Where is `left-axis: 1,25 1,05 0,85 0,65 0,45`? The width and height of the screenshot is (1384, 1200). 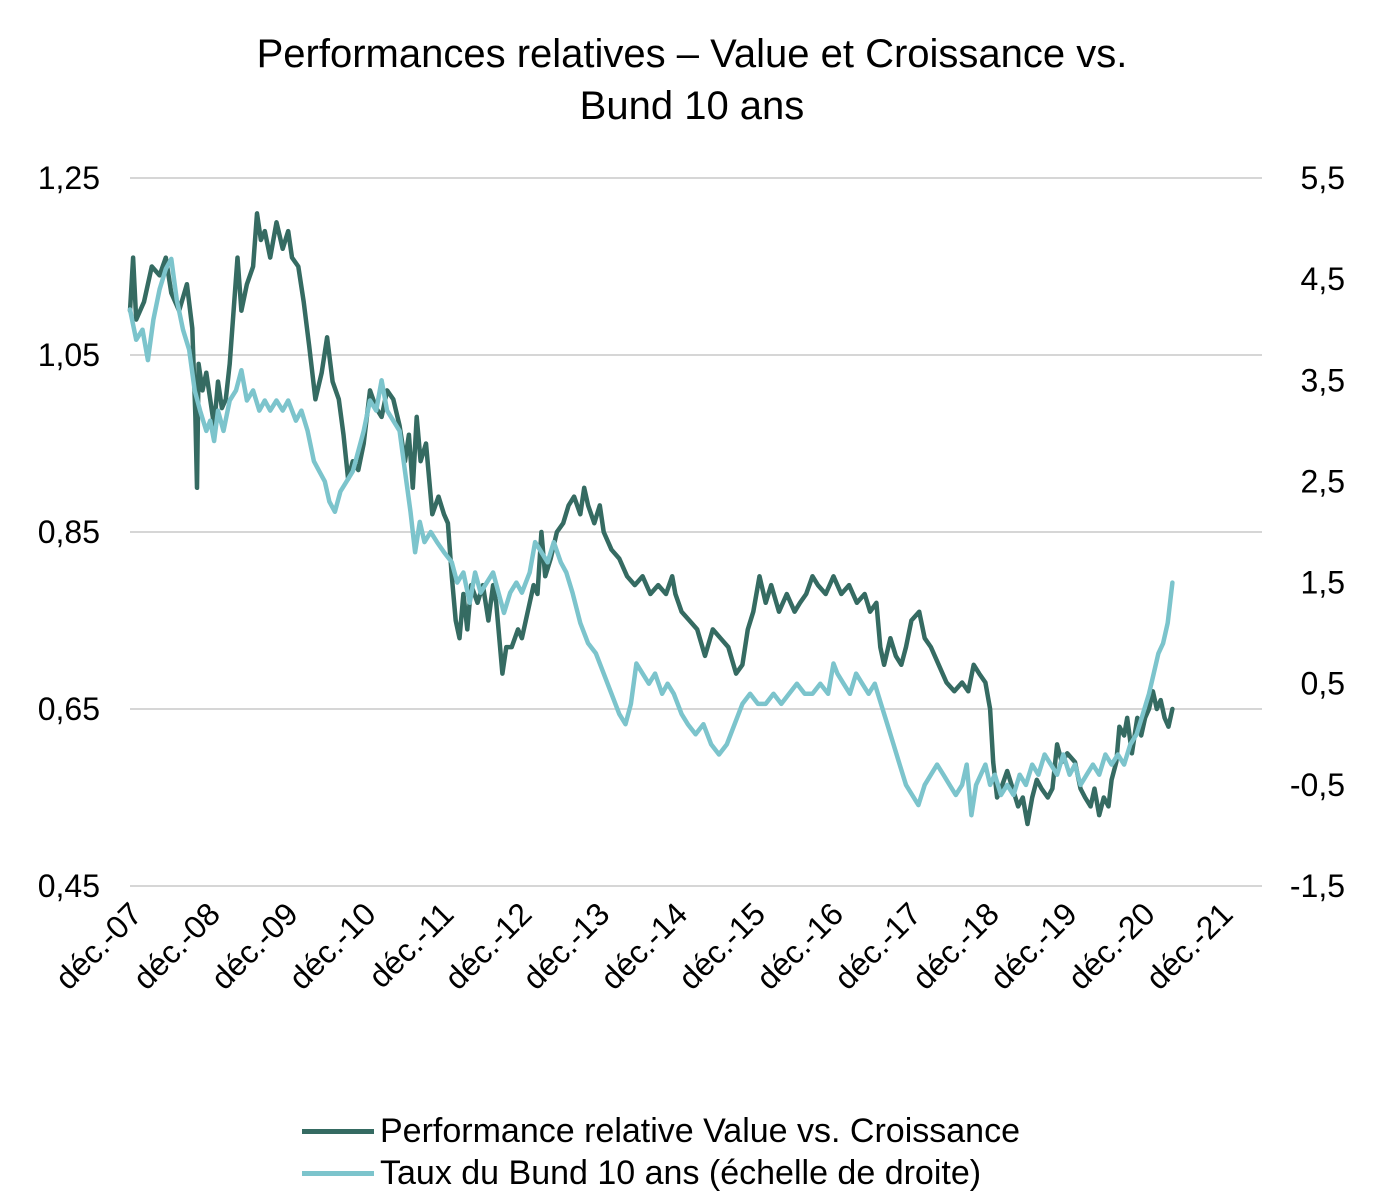
left-axis: 1,25 1,05 0,85 0,65 0,45 is located at coordinates (69, 532).